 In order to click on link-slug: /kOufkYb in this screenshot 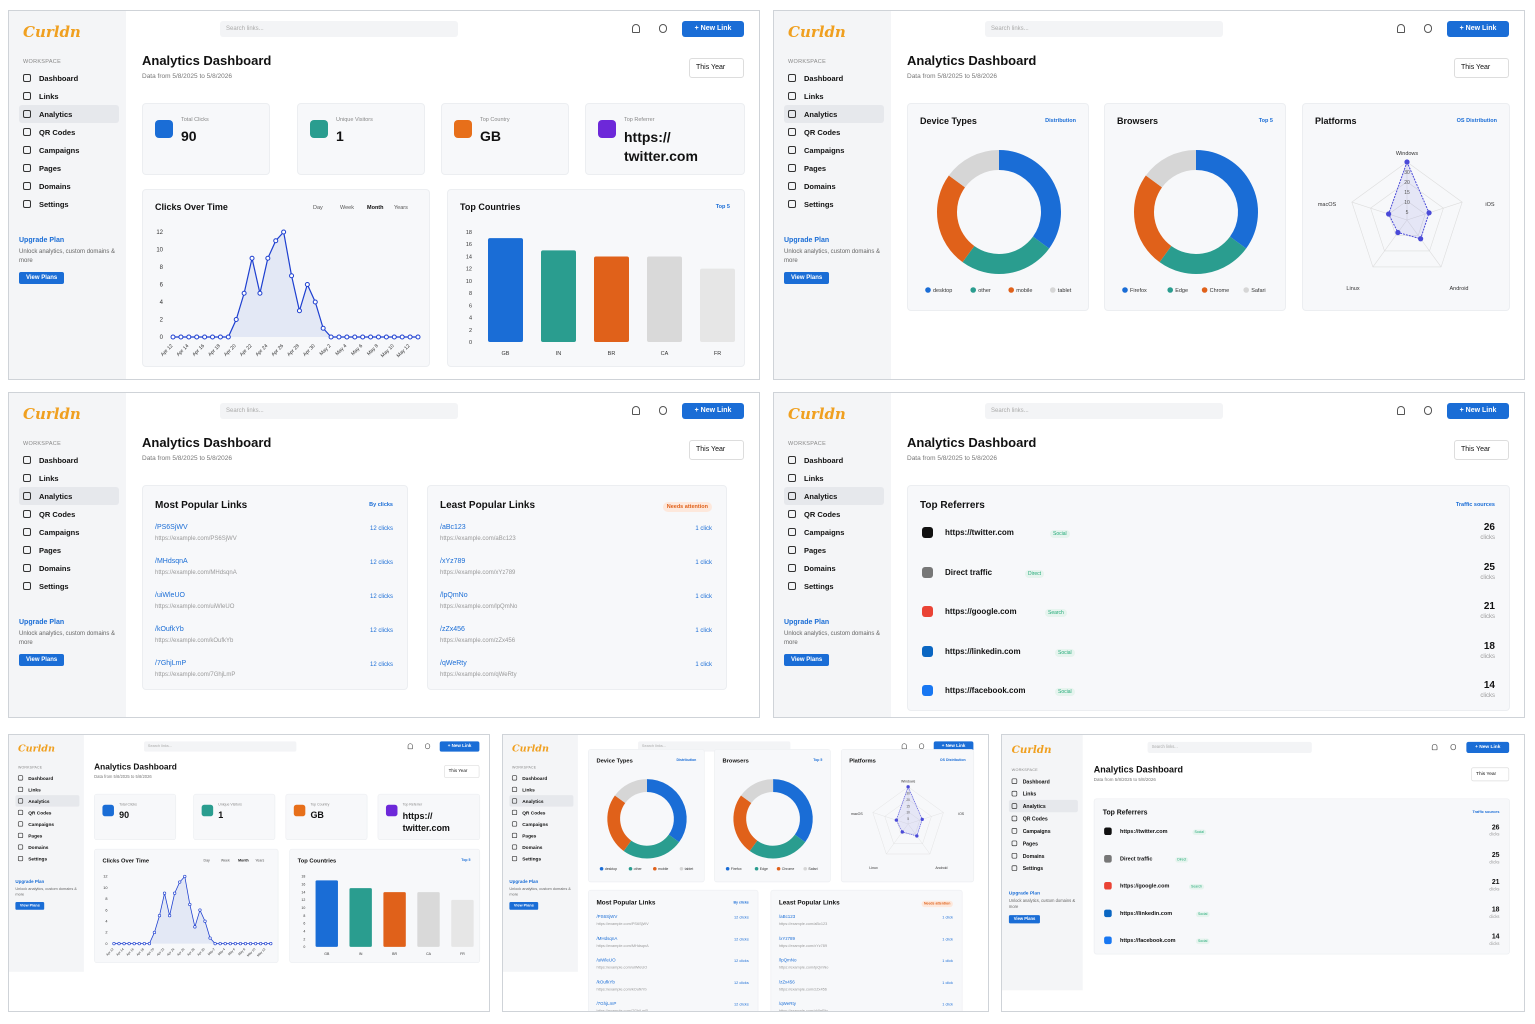, I will do `click(605, 982)`.